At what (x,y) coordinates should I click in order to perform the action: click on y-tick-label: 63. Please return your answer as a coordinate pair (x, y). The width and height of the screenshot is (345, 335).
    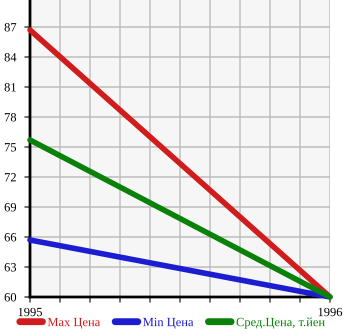
    Looking at the image, I should click on (10, 267).